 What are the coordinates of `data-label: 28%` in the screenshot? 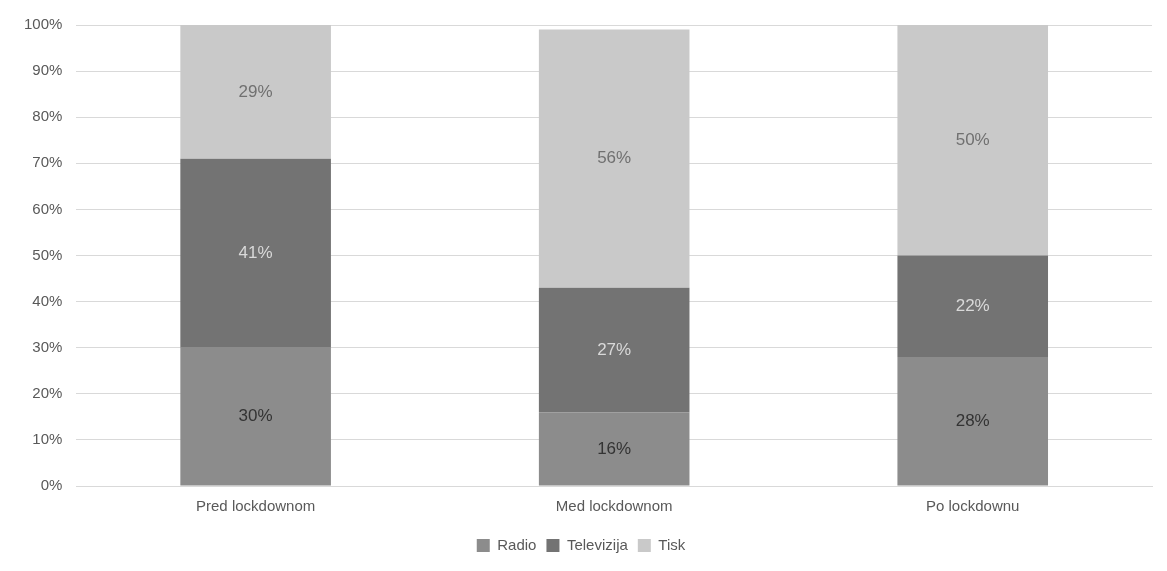 It's located at (972, 420).